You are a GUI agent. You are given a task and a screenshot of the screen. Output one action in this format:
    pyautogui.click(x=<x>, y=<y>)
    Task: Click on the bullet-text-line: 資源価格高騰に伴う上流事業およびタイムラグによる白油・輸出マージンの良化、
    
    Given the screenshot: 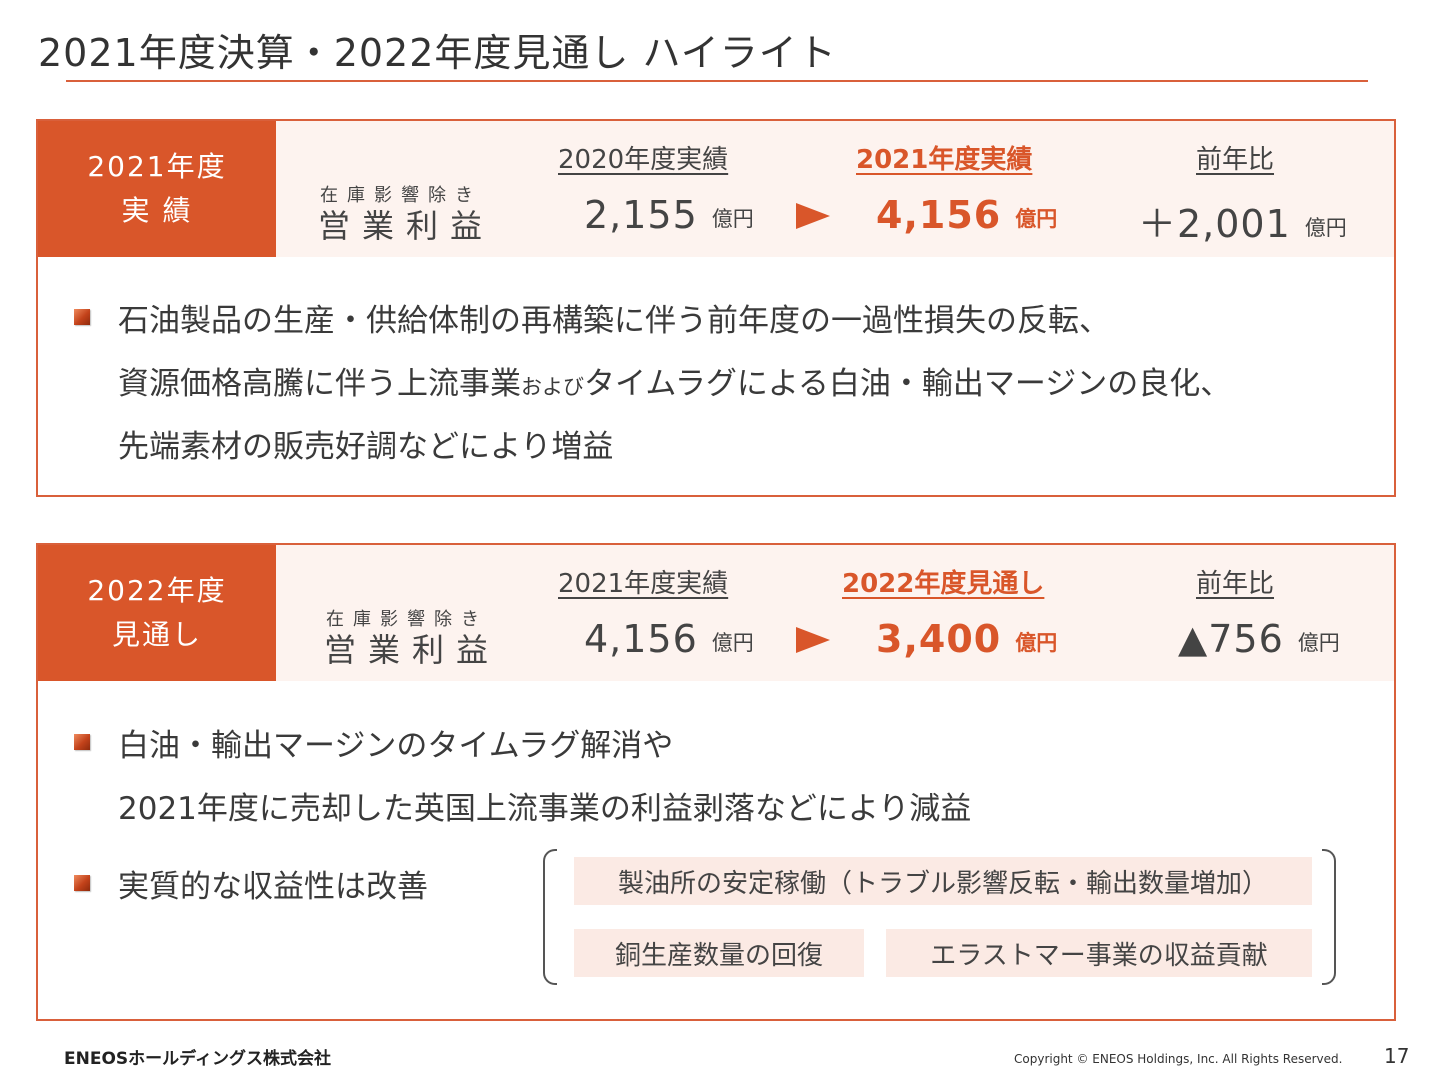 What is the action you would take?
    pyautogui.click(x=675, y=384)
    